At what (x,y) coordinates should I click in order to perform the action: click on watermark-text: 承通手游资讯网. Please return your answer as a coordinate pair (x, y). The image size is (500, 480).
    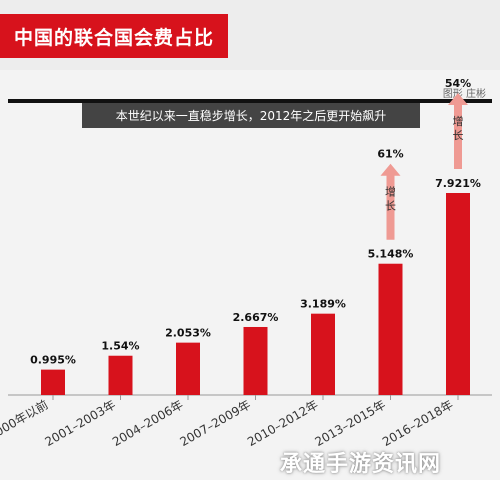
    Looking at the image, I should click on (361, 464).